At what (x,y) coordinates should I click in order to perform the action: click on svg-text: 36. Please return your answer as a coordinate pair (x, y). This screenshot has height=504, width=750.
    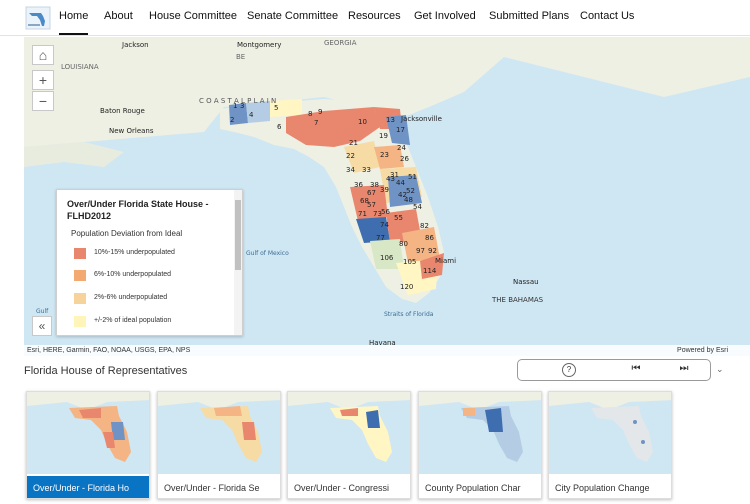
    Looking at the image, I should click on (358, 185).